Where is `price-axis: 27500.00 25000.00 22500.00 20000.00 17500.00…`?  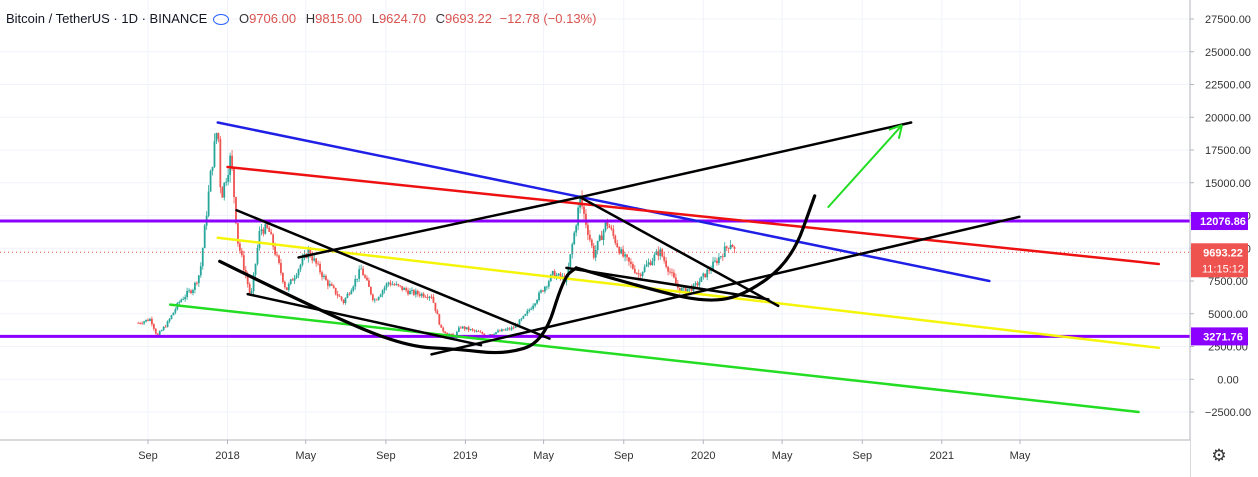
price-axis: 27500.00 25000.00 22500.00 20000.00 17500.00… is located at coordinates (1223, 238).